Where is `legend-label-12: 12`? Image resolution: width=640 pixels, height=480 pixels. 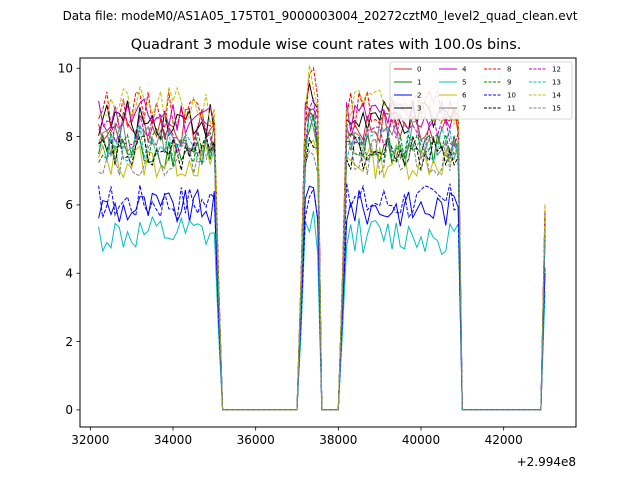 legend-label-12: 12 is located at coordinates (556, 70).